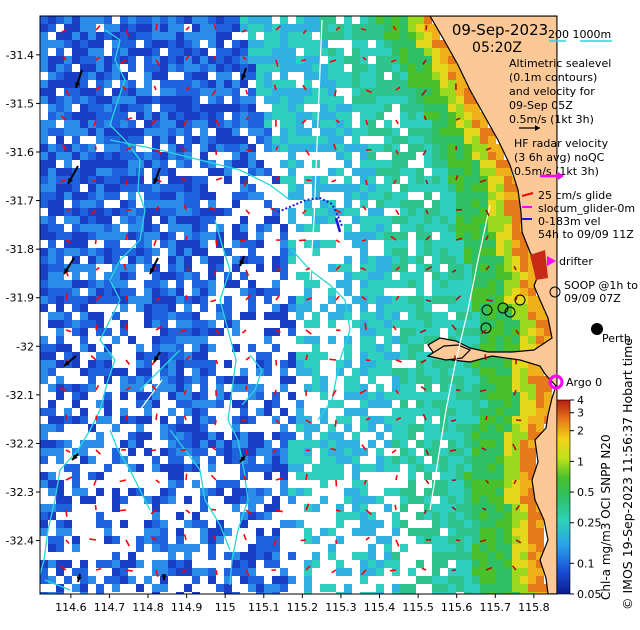 The height and width of the screenshot is (630, 640). I want to click on lat-tick-label: -31.7, so click(20, 201).